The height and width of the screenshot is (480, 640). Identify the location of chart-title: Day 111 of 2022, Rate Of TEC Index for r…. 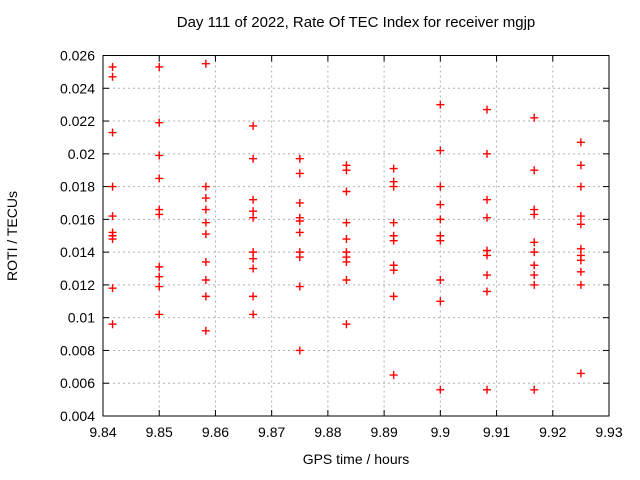
(356, 22).